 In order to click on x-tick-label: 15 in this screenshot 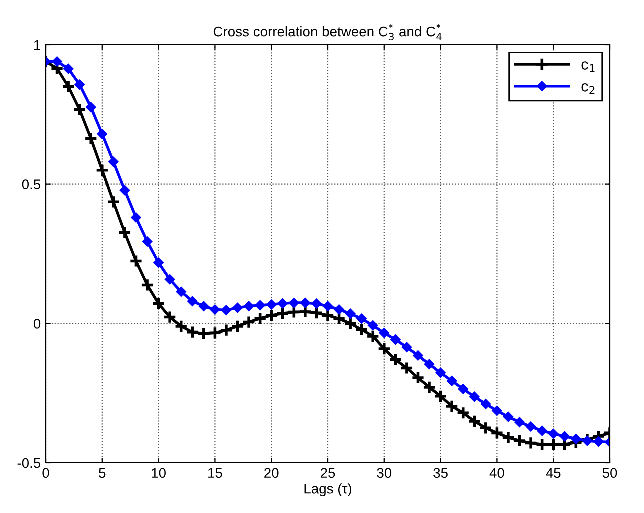, I will do `click(215, 473)`.